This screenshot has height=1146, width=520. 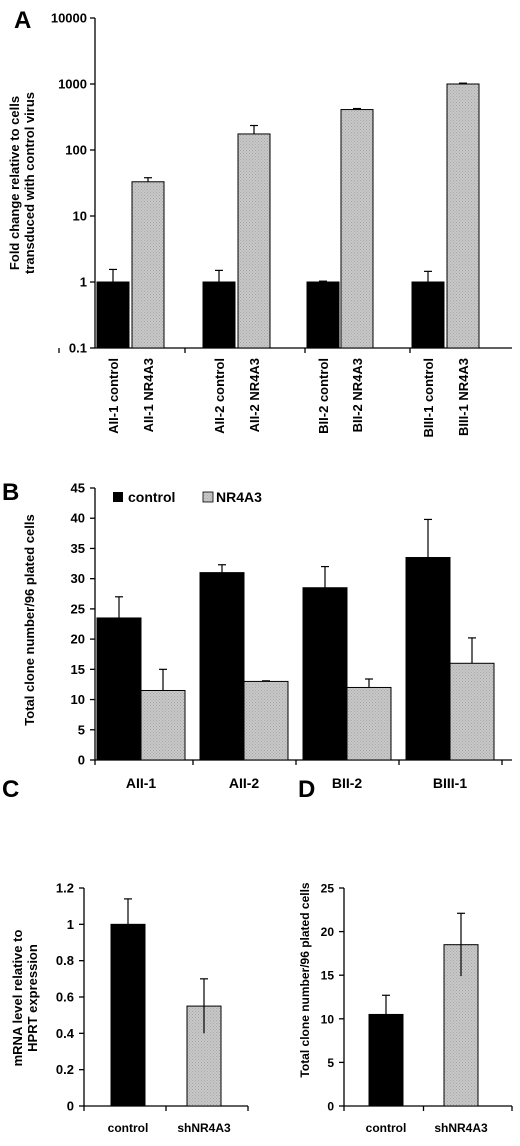 What do you see at coordinates (81, 760) in the screenshot?
I see `panel-b-ytick-label: 0` at bounding box center [81, 760].